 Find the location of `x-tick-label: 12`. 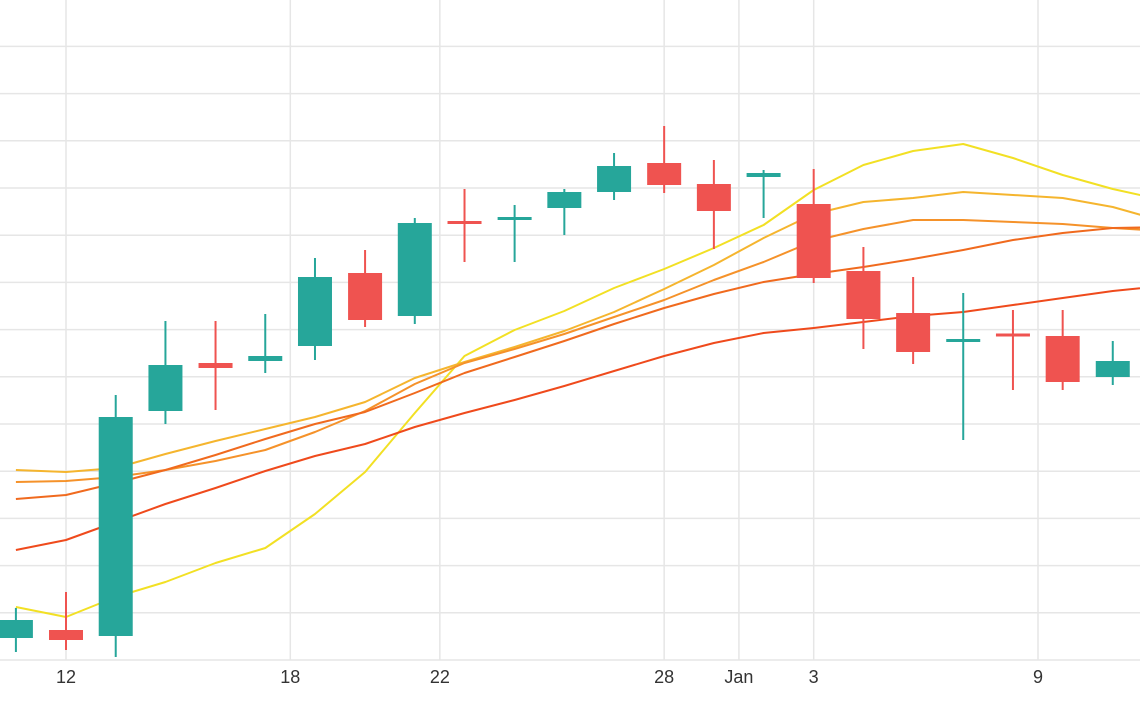

x-tick-label: 12 is located at coordinates (66, 677).